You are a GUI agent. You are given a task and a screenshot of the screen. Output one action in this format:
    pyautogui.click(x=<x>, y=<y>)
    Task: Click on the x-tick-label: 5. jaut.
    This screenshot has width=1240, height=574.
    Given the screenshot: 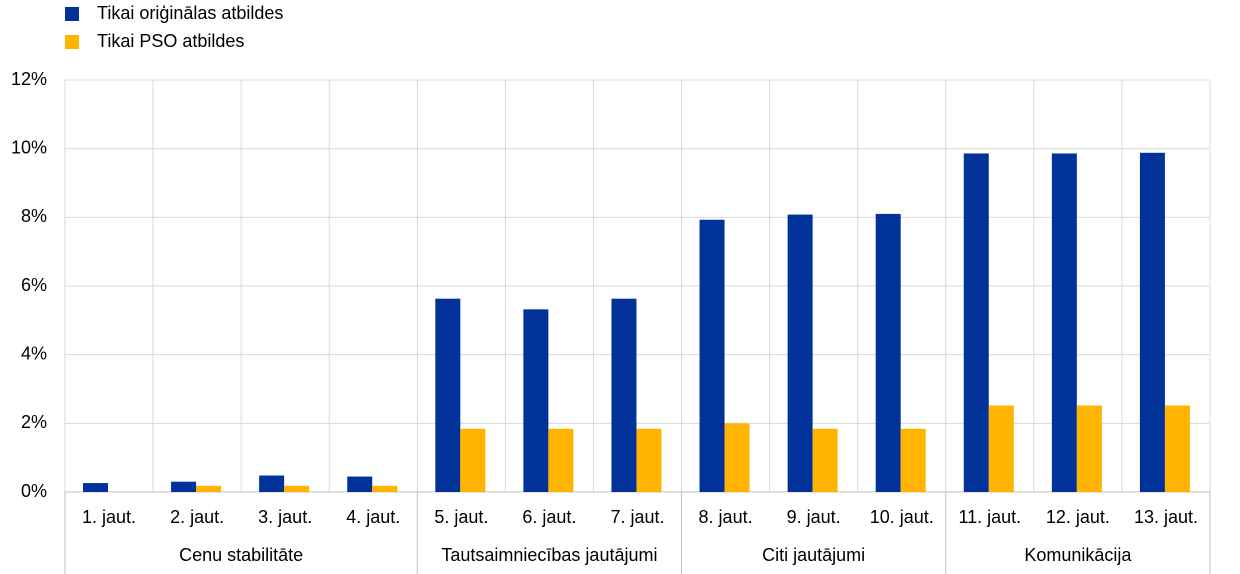 What is the action you would take?
    pyautogui.click(x=461, y=517)
    